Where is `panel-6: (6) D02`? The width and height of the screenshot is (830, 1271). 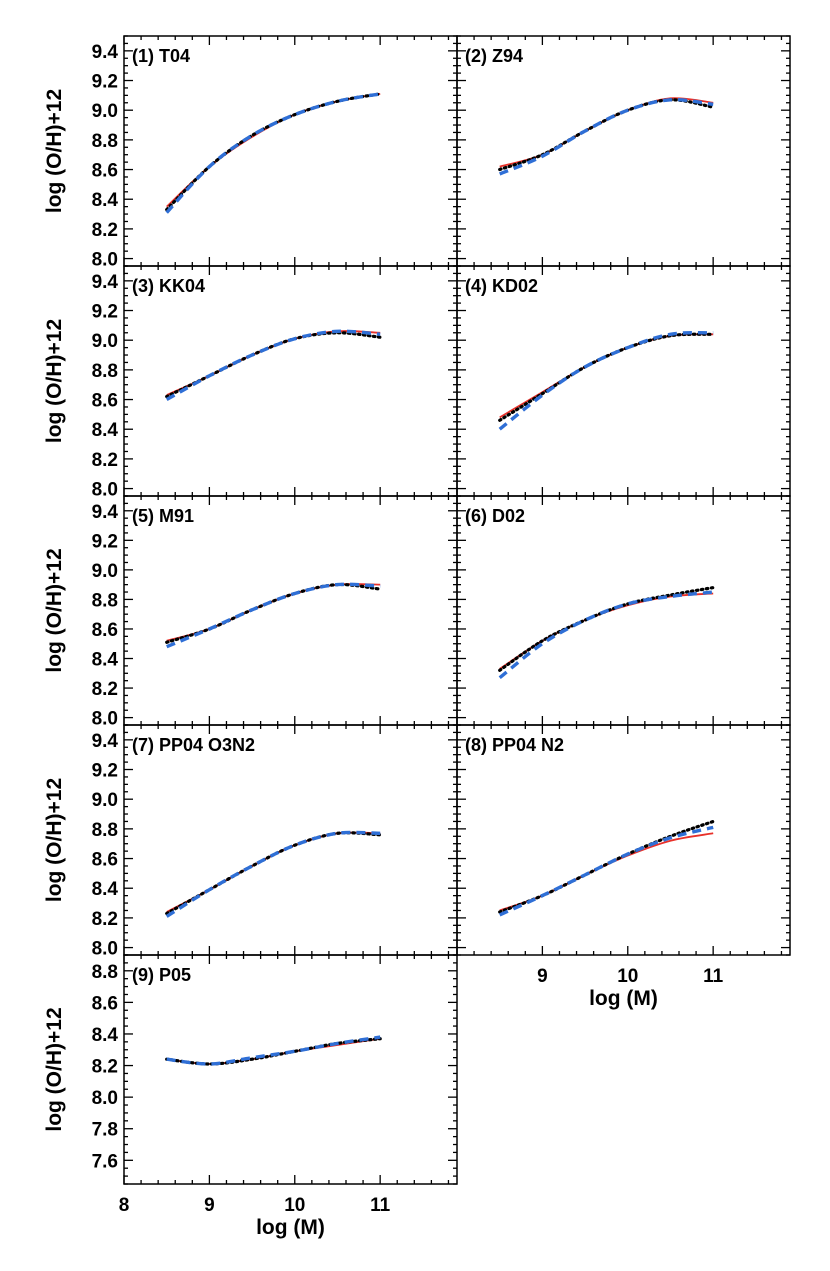
panel-6: (6) D02 is located at coordinates (623, 610).